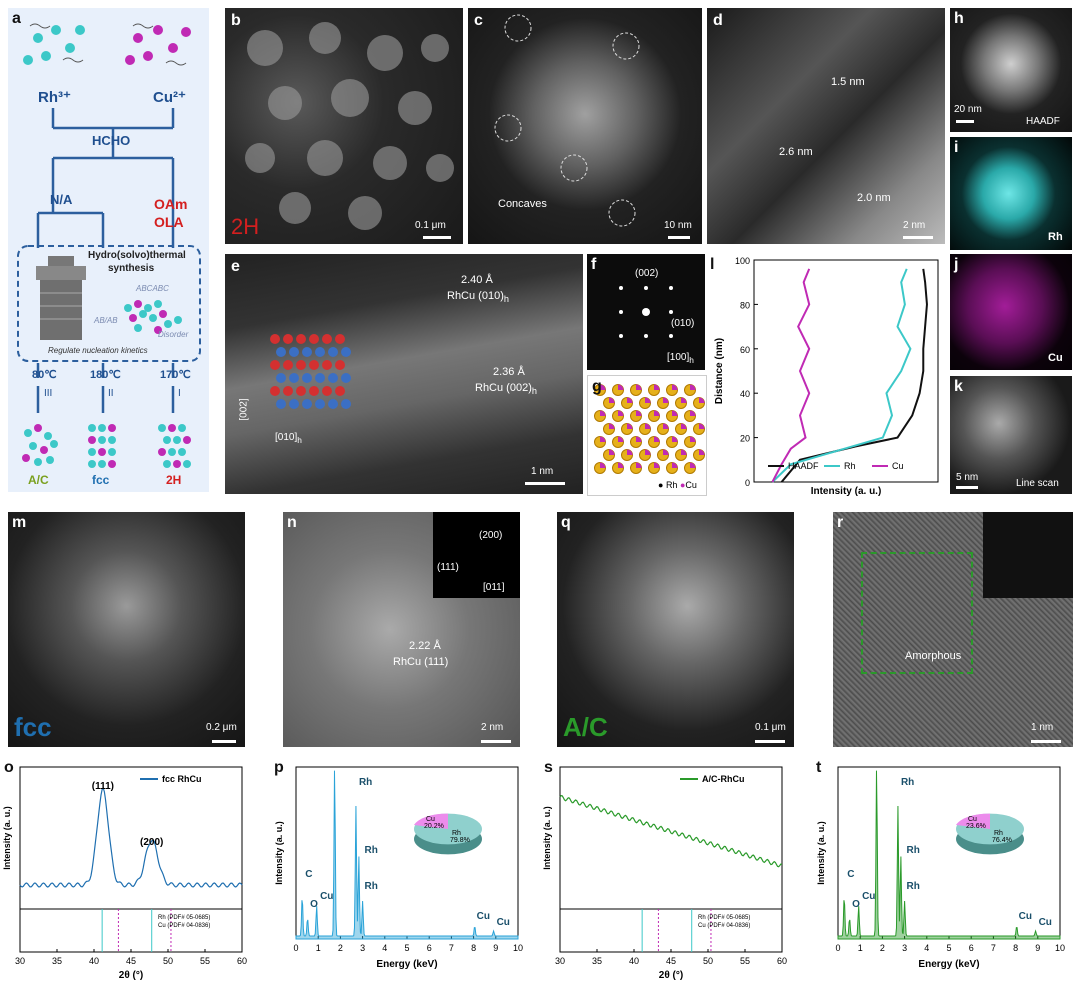 Image resolution: width=1080 pixels, height=985 pixels. Describe the element at coordinates (131, 268) in the screenshot. I see `synthesis-label: synthesis` at that location.